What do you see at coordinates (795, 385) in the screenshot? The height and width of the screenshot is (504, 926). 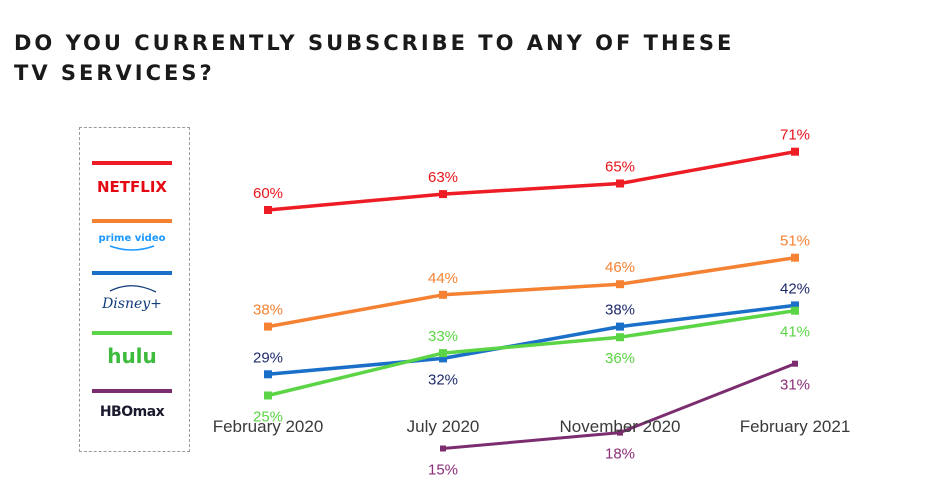 I see `data-label-hbomax: 31%` at bounding box center [795, 385].